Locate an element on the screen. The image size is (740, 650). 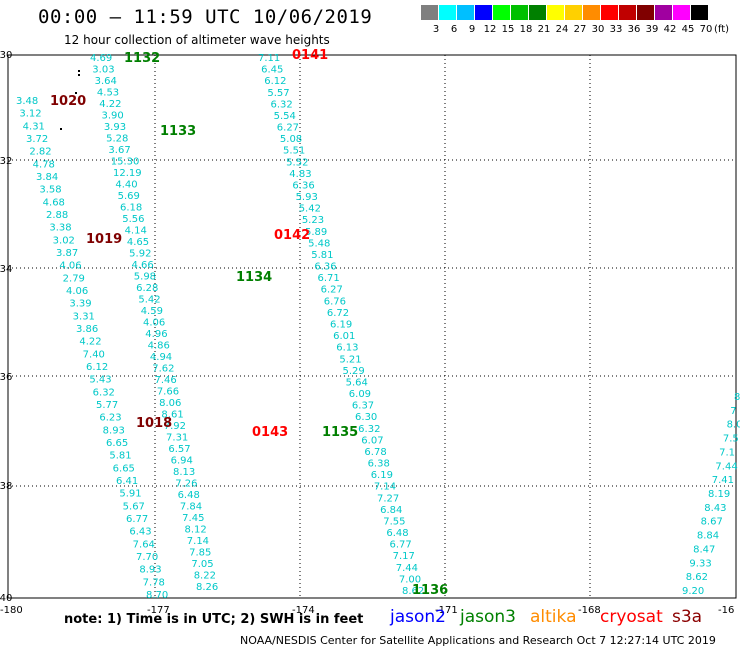
swh-value: 6.30 is located at coordinates (366, 417).